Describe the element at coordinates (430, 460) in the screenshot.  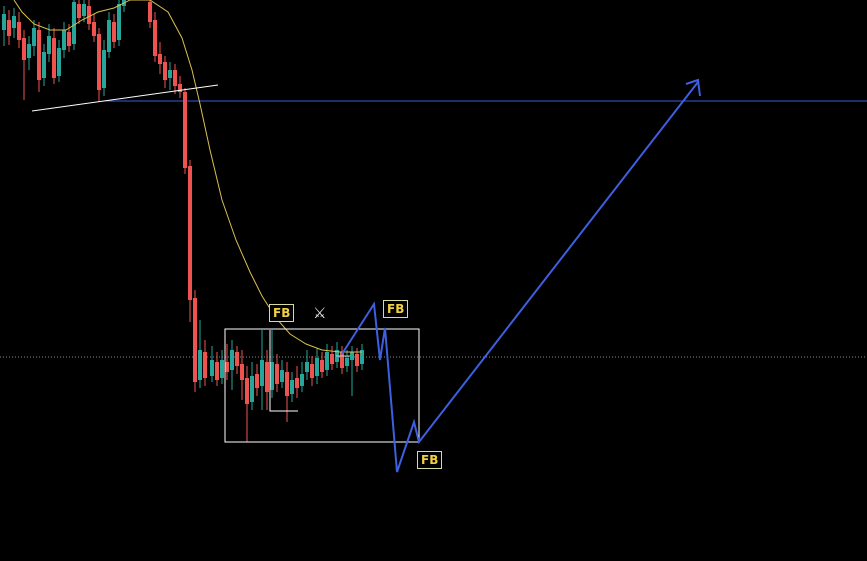
I see `fb-badge-bottom: FB` at that location.